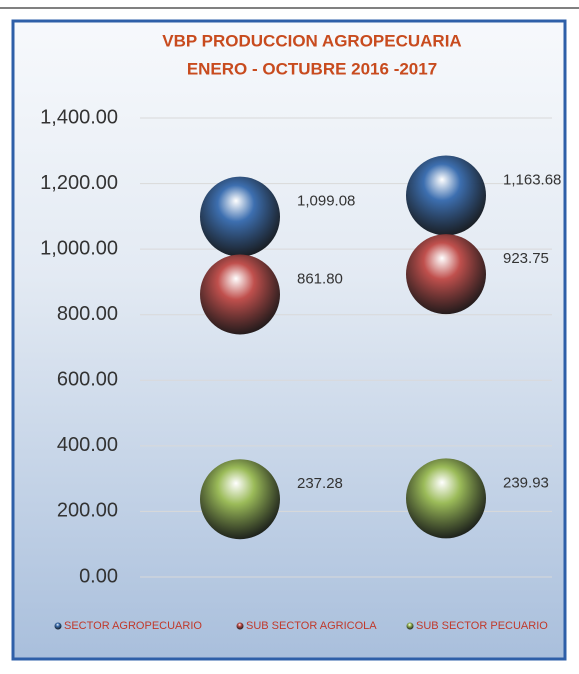 The height and width of the screenshot is (674, 579). What do you see at coordinates (87, 511) in the screenshot?
I see `y-tick-label: 200.00` at bounding box center [87, 511].